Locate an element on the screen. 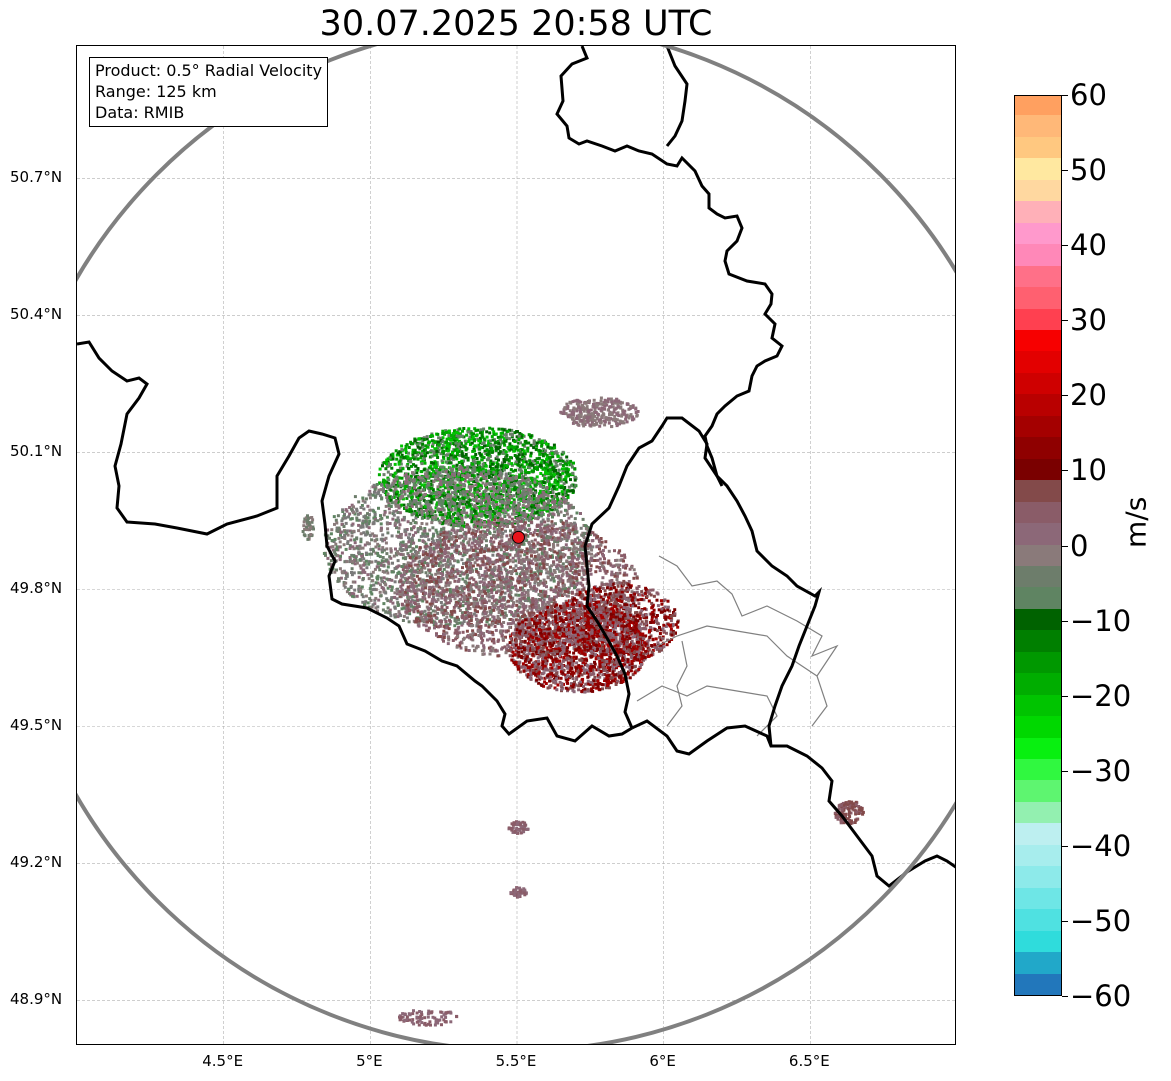 The height and width of the screenshot is (1081, 1171). lat-tick-label: 50.4°N is located at coordinates (36, 314).